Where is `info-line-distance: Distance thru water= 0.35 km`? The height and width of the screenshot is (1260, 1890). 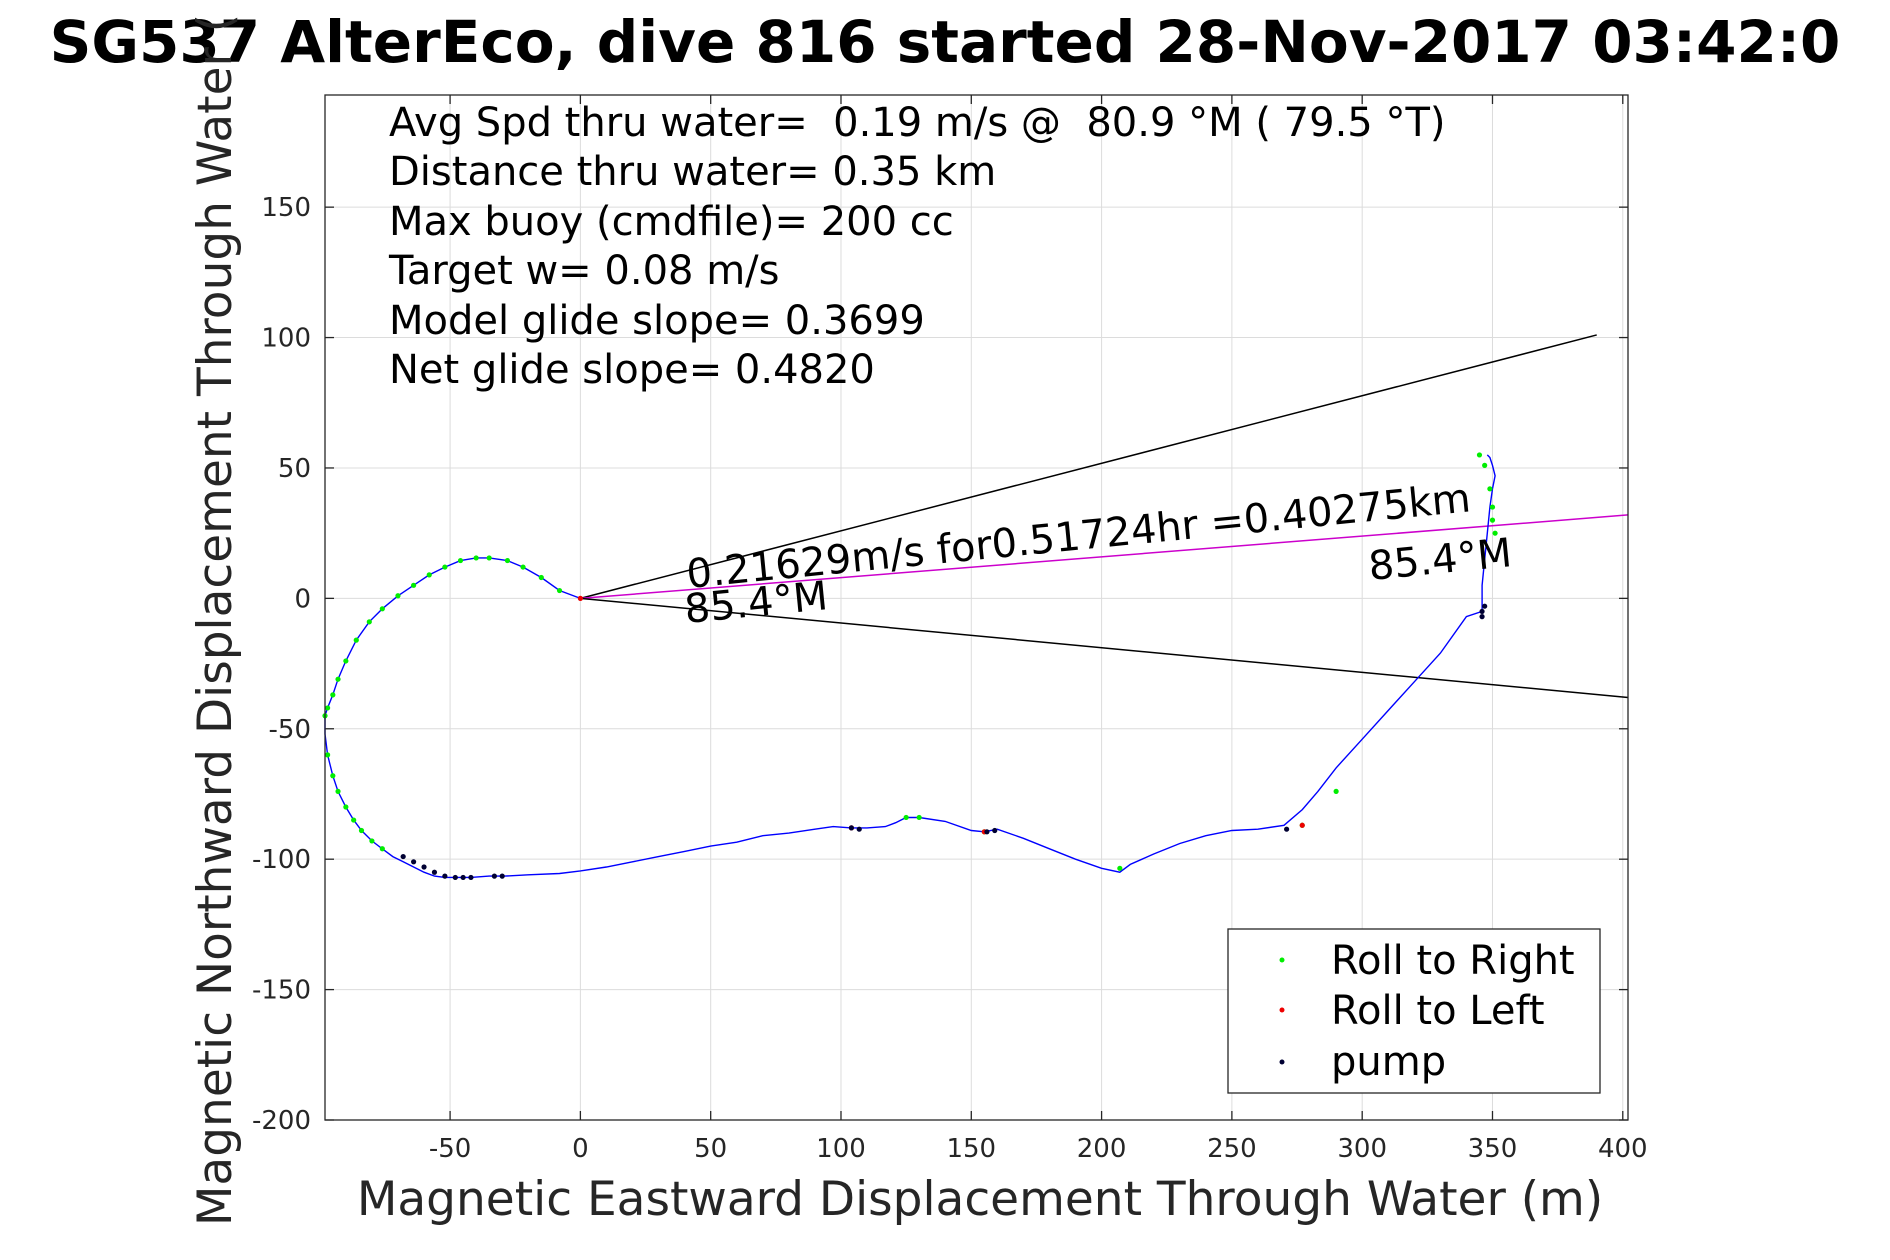
info-line-distance: Distance thru water= 0.35 km is located at coordinates (692, 172).